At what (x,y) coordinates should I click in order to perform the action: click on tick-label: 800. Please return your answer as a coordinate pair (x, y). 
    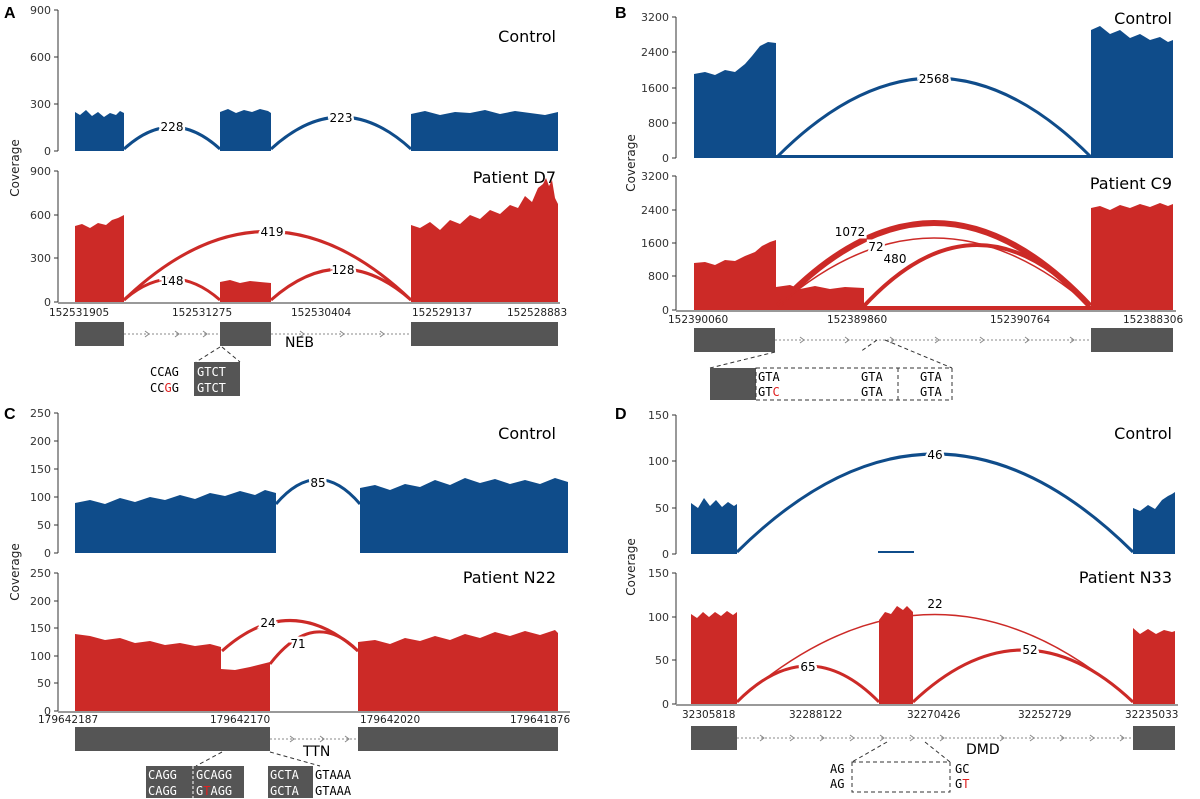
    Looking at the image, I should click on (658, 123).